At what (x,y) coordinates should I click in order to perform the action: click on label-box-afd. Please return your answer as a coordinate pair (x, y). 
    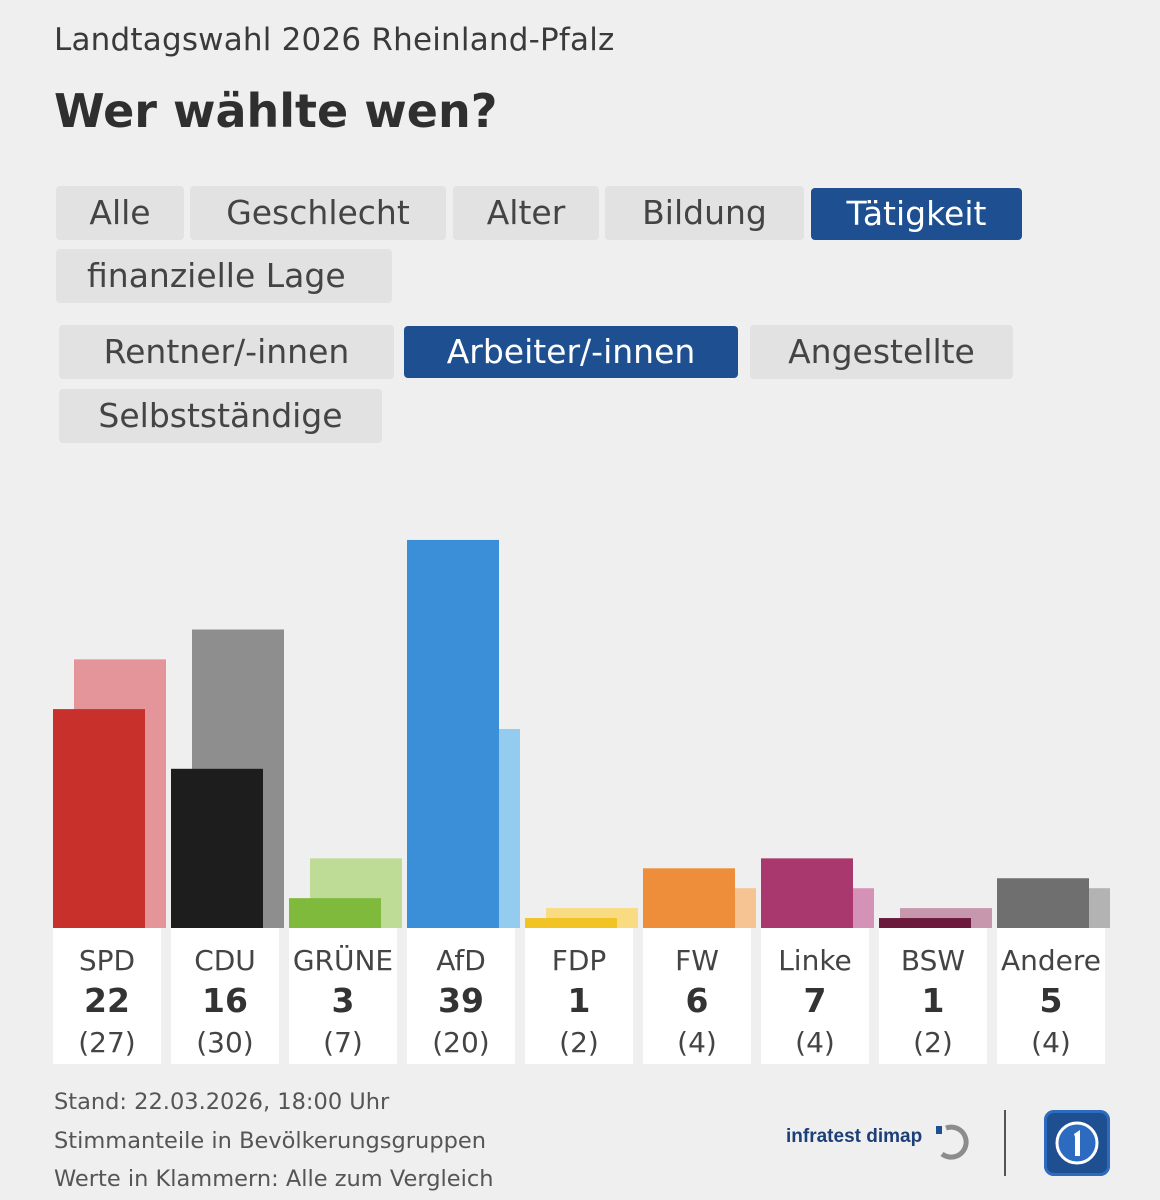
    Looking at the image, I should click on (461, 996).